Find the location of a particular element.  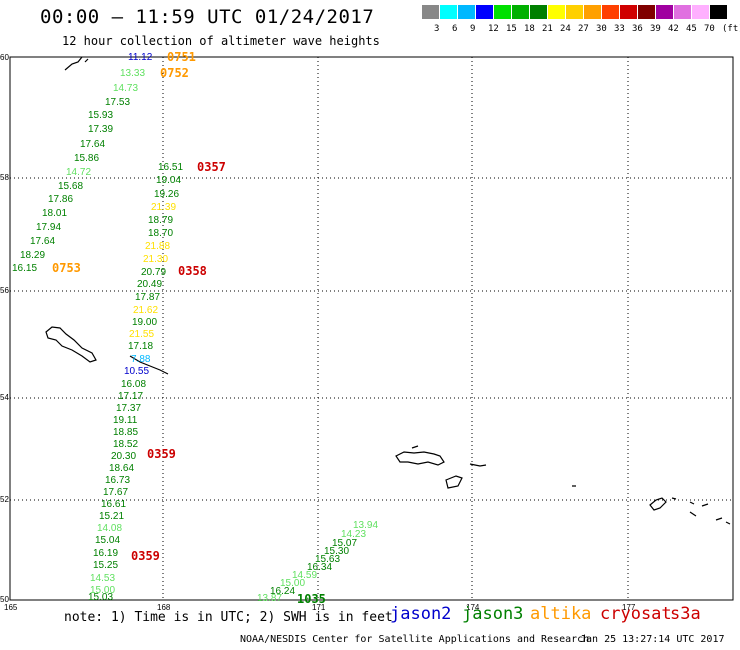

wave-height-value: 15.30 is located at coordinates (336, 551).